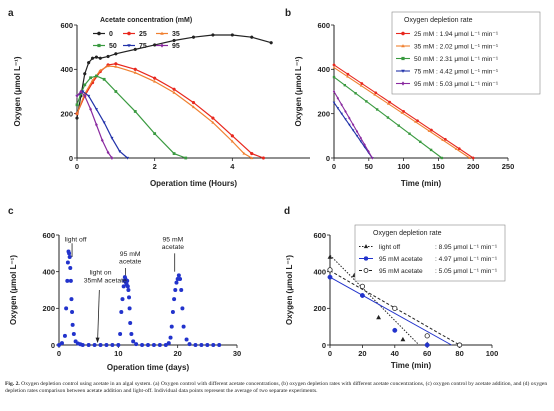 The width and height of the screenshot is (554, 411). Describe the element at coordinates (369, 166) in the screenshot. I see `x-tick-label: 50` at that location.